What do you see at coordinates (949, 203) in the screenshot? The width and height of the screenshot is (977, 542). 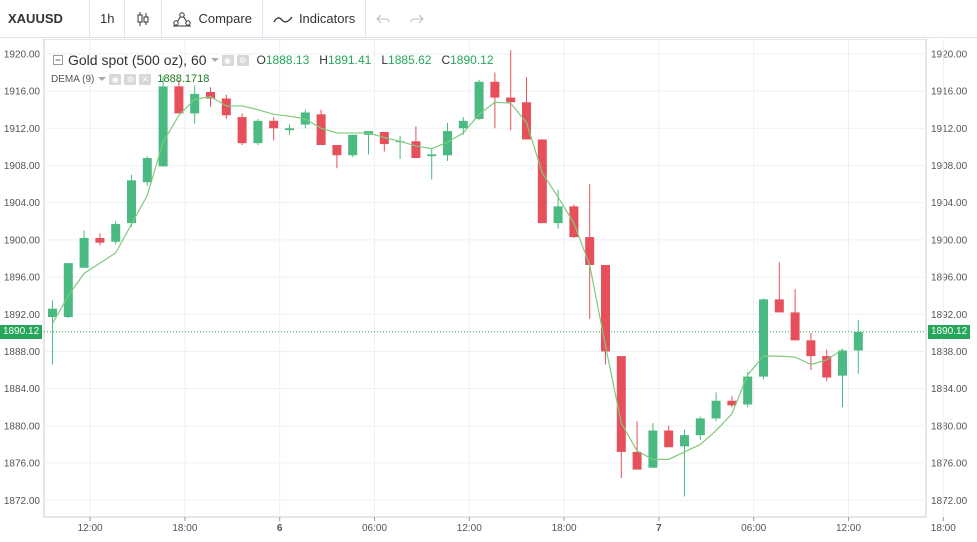 I see `y-tick-label-right: 1904.00` at bounding box center [949, 203].